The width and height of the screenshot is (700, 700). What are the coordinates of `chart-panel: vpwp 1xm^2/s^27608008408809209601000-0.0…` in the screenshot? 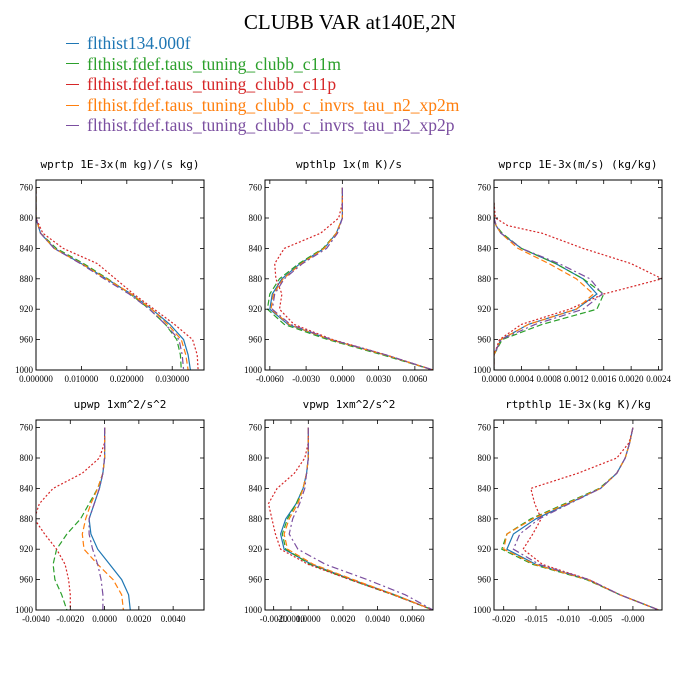 It's located at (339, 511).